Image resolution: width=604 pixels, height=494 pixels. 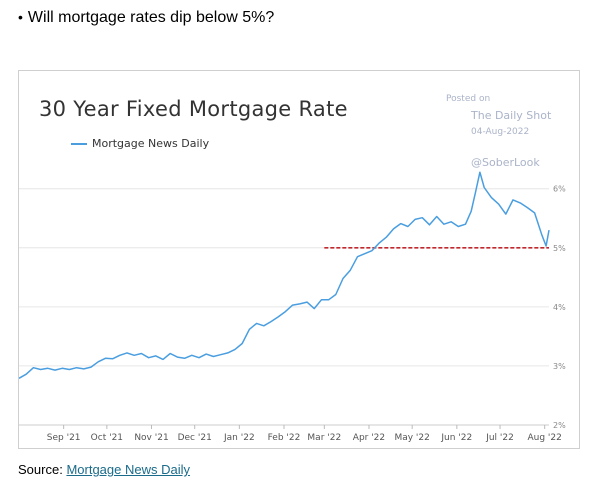 What do you see at coordinates (559, 425) in the screenshot?
I see `y-tick-label: 2%` at bounding box center [559, 425].